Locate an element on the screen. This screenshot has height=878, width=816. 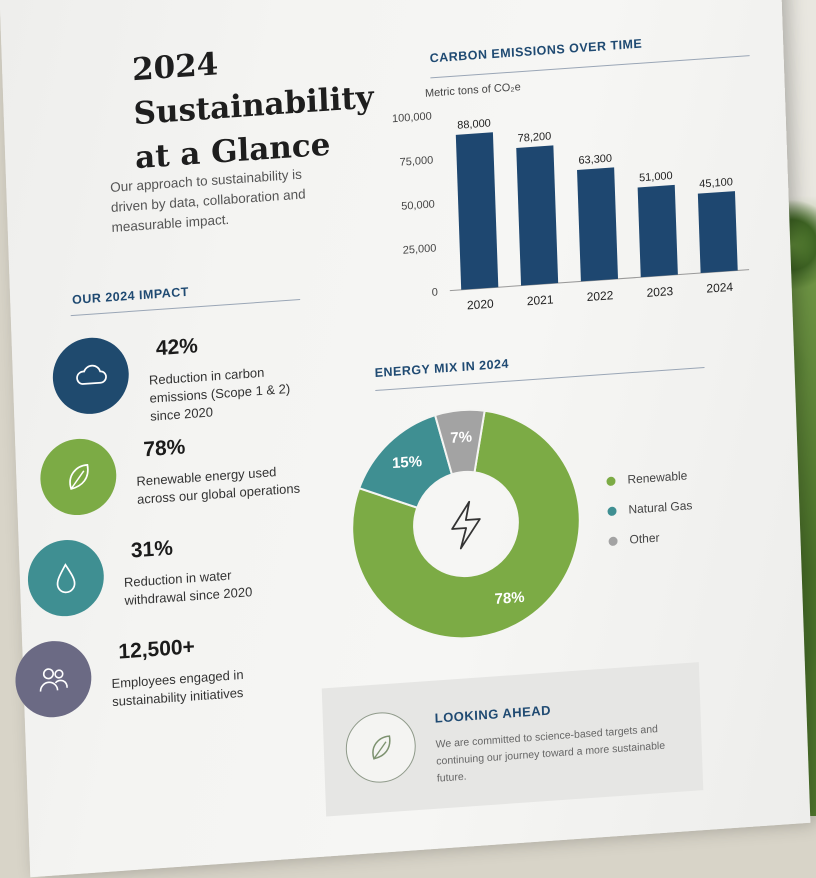
legend-label: Natural Gas is located at coordinates (660, 507).